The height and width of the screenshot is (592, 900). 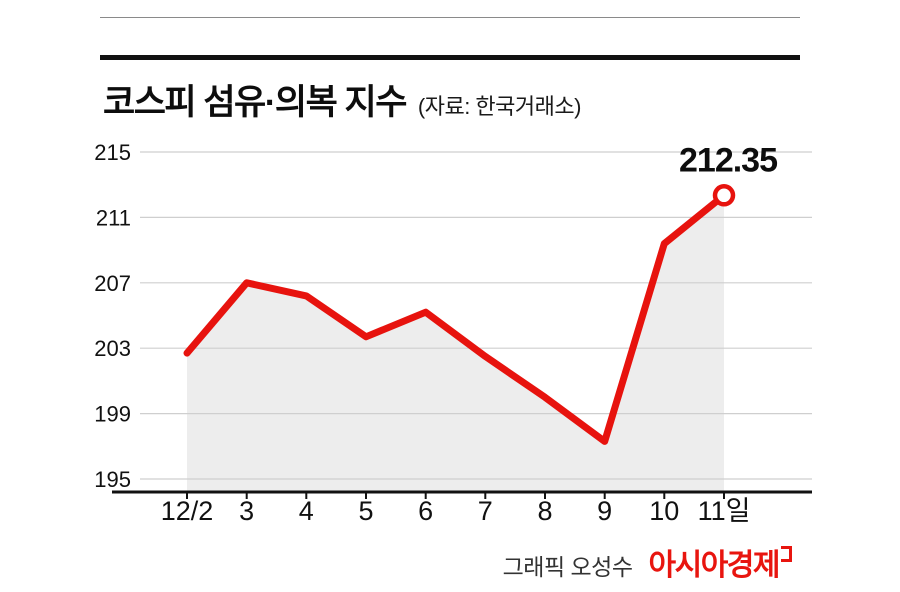 I want to click on x-axis-label: 8, so click(x=544, y=511).